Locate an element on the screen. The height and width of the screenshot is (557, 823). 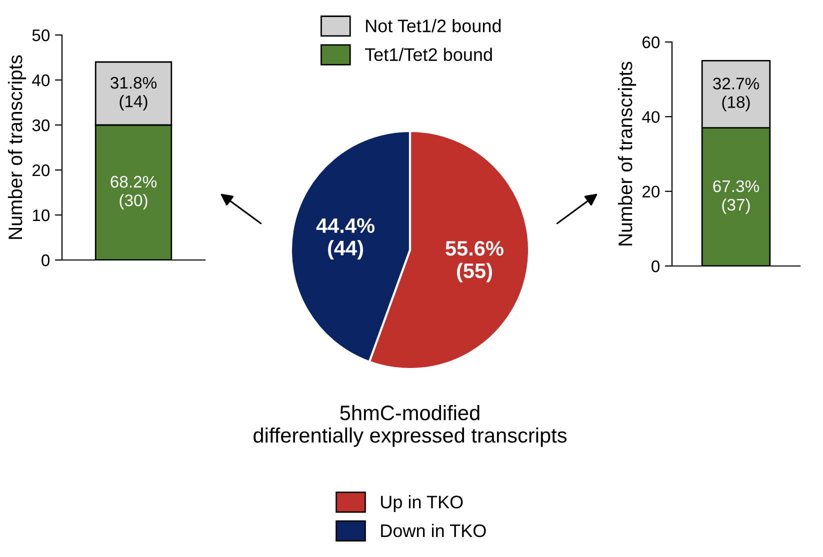
data-label: 44.4% (44) is located at coordinates (345, 239).